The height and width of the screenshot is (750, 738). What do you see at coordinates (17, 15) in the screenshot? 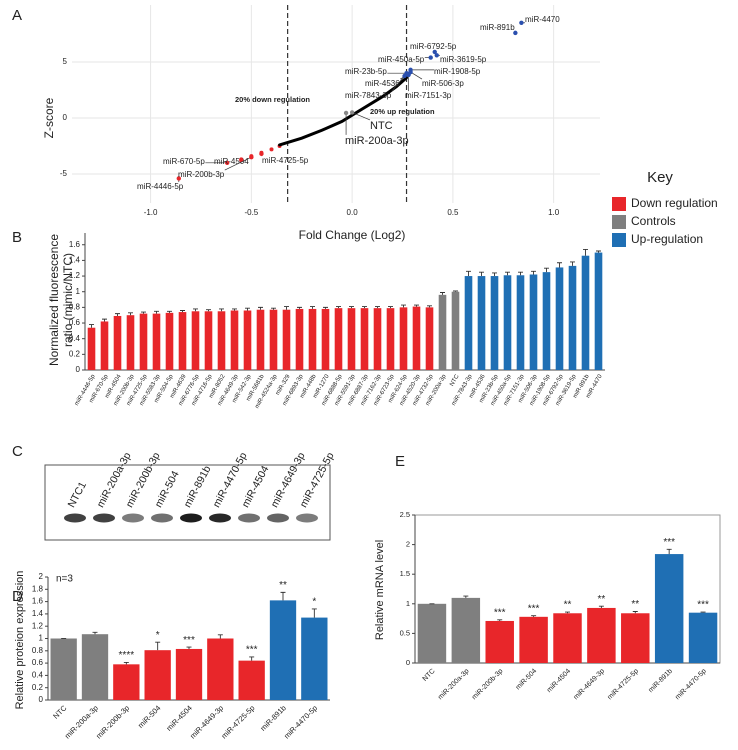
I see `panel-label: A` at bounding box center [17, 15].